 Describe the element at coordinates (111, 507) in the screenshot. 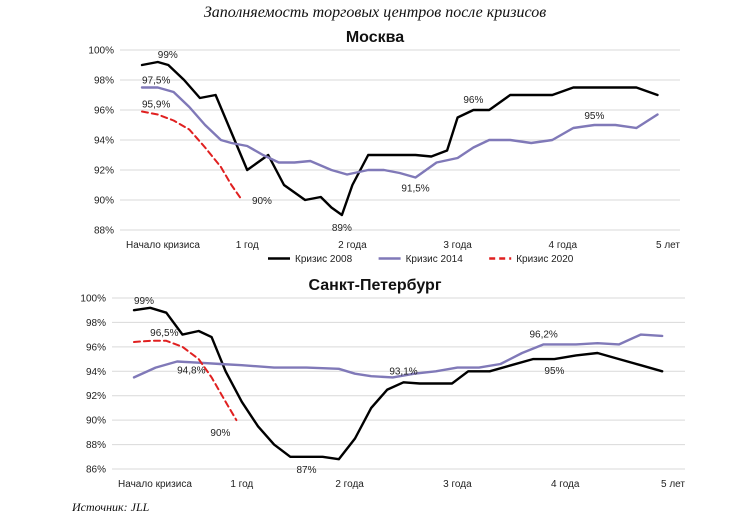

I see `source-note: Источник: JLL` at that location.